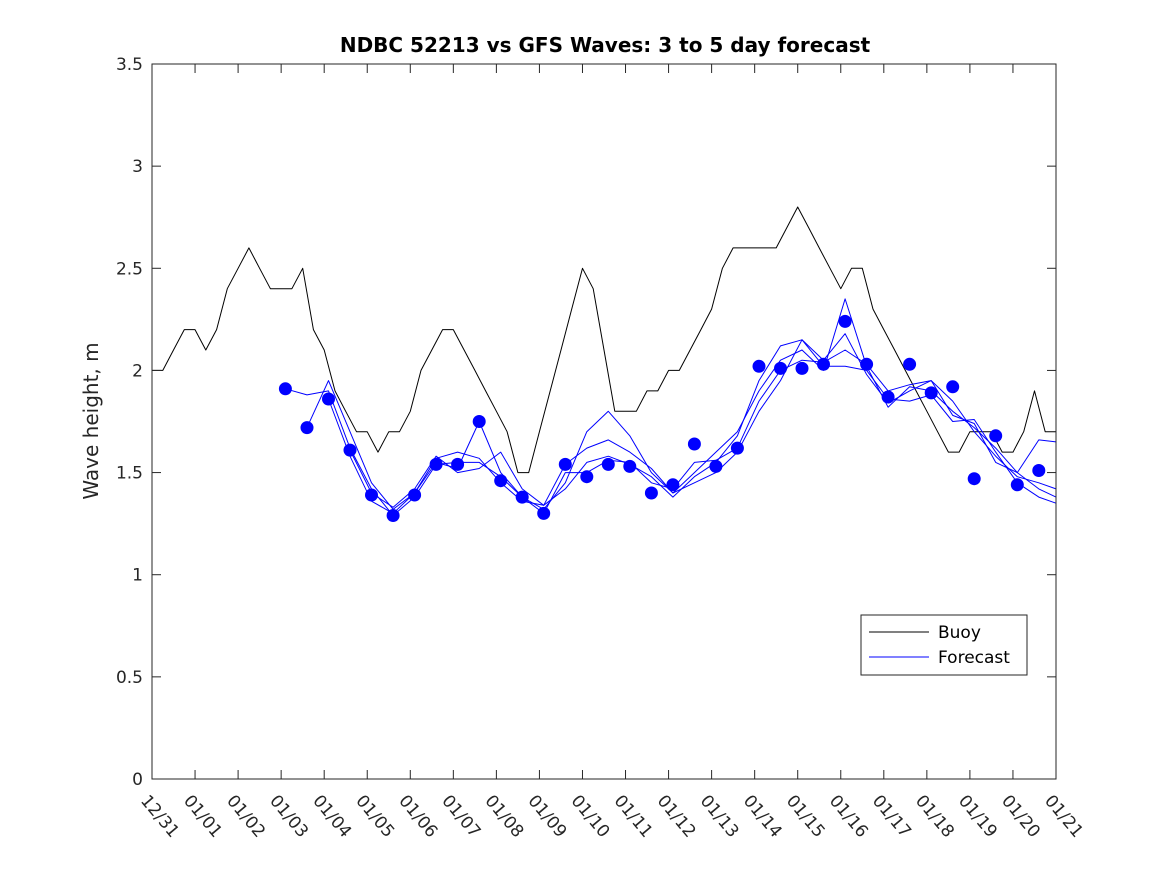 The height and width of the screenshot is (875, 1167). What do you see at coordinates (460, 816) in the screenshot?
I see `x-tick-label: 01/07` at bounding box center [460, 816].